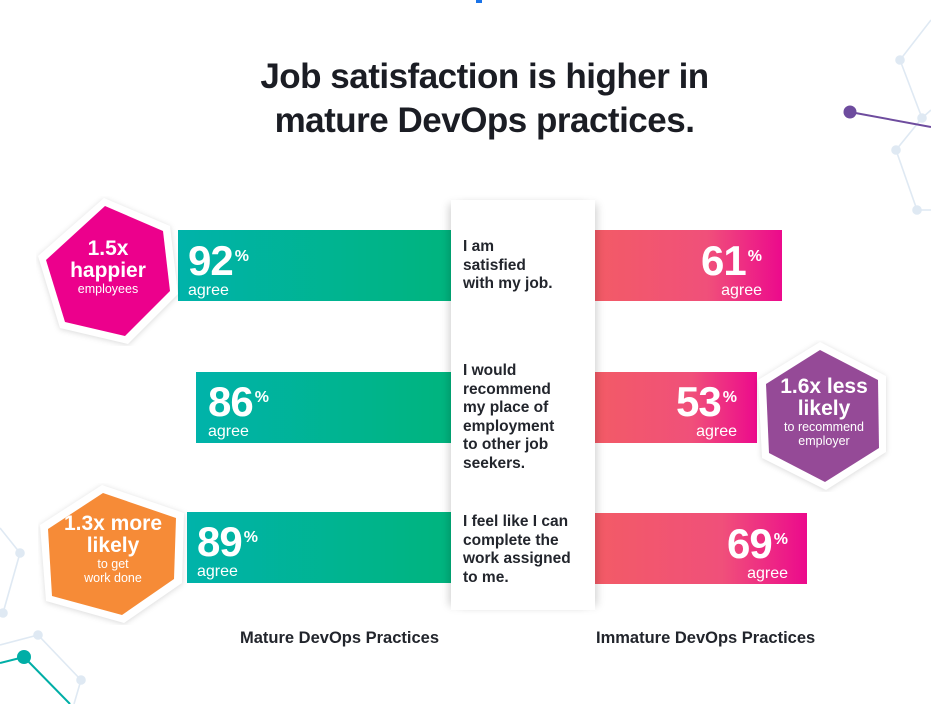 Image resolution: width=931 pixels, height=704 pixels. What do you see at coordinates (507, 389) in the screenshot?
I see `statement-line: recommend` at bounding box center [507, 389].